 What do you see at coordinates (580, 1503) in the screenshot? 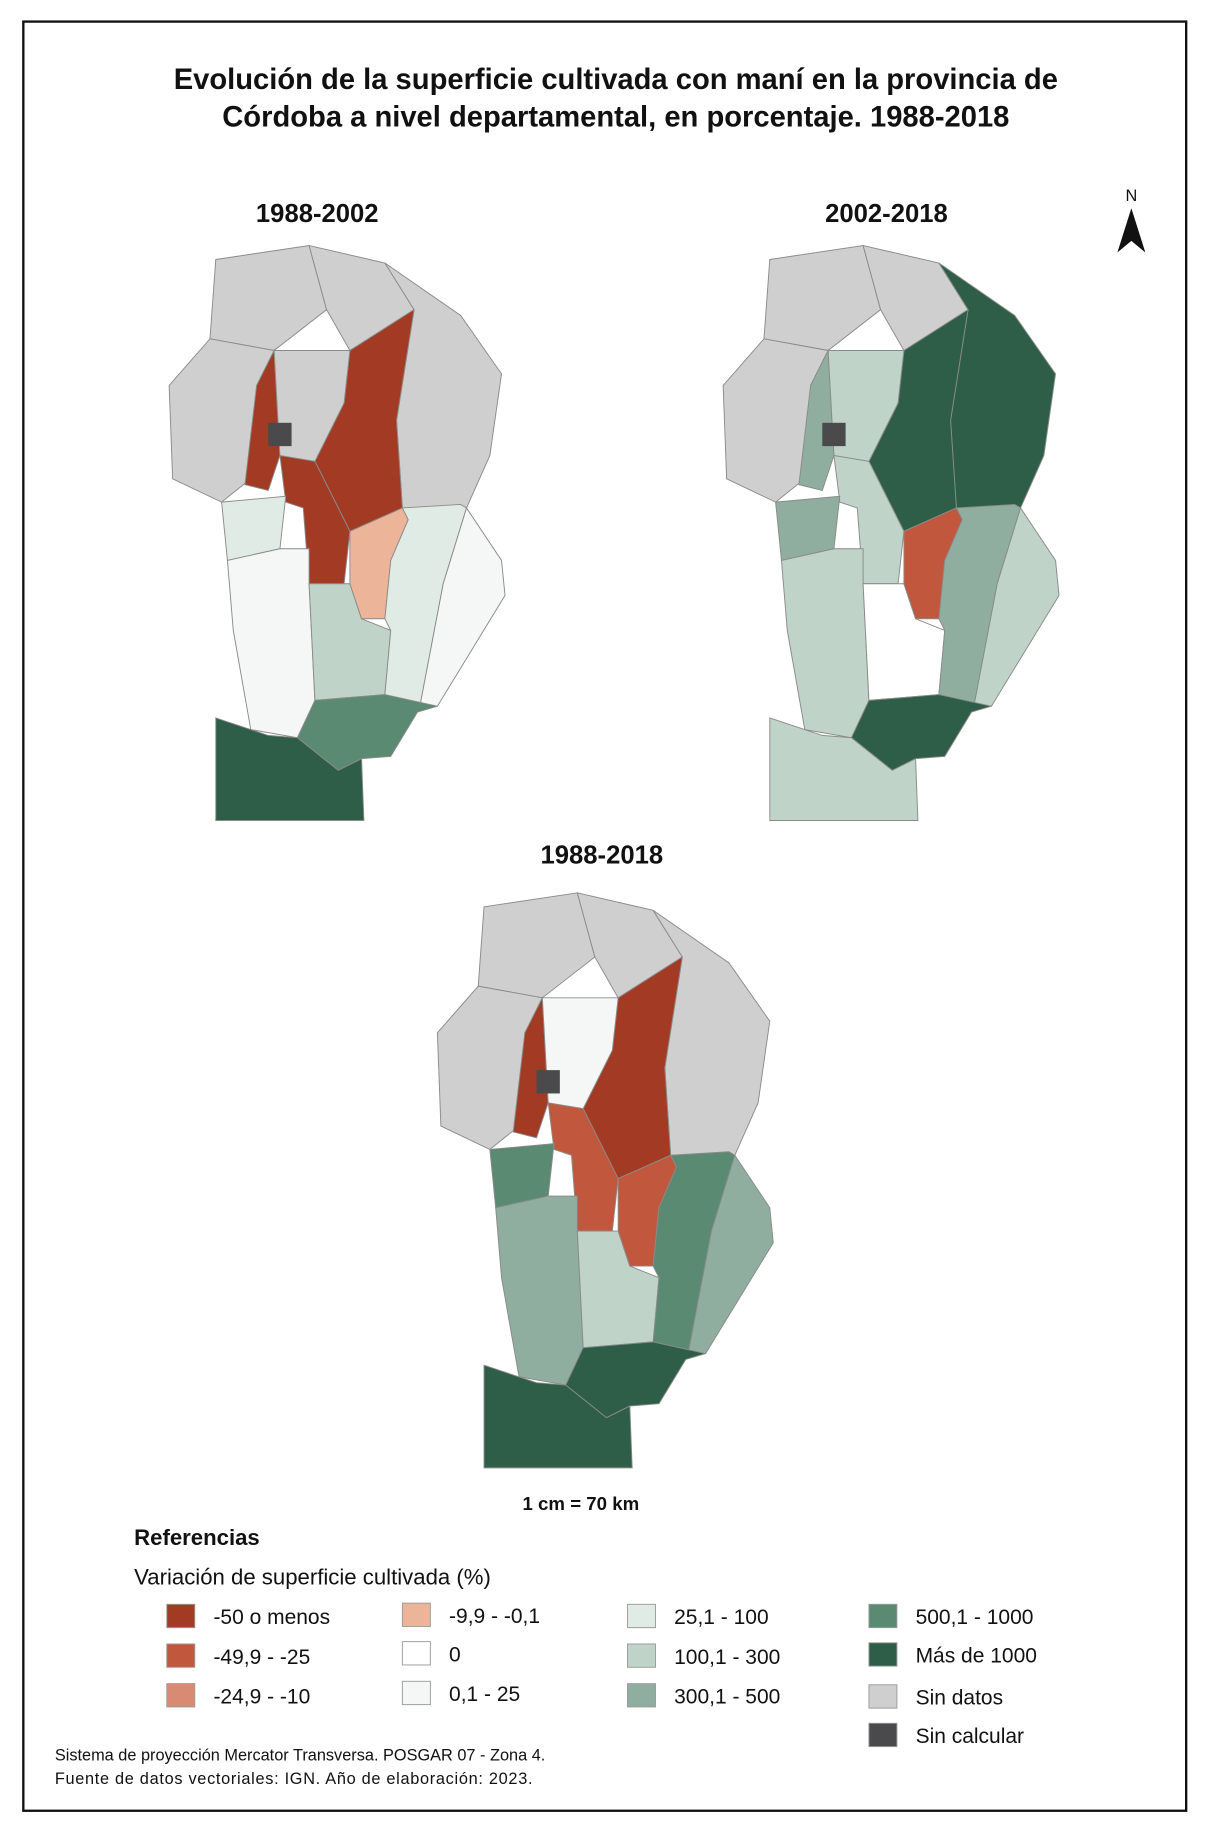
I see `scale: 1 cm = 70 km` at bounding box center [580, 1503].